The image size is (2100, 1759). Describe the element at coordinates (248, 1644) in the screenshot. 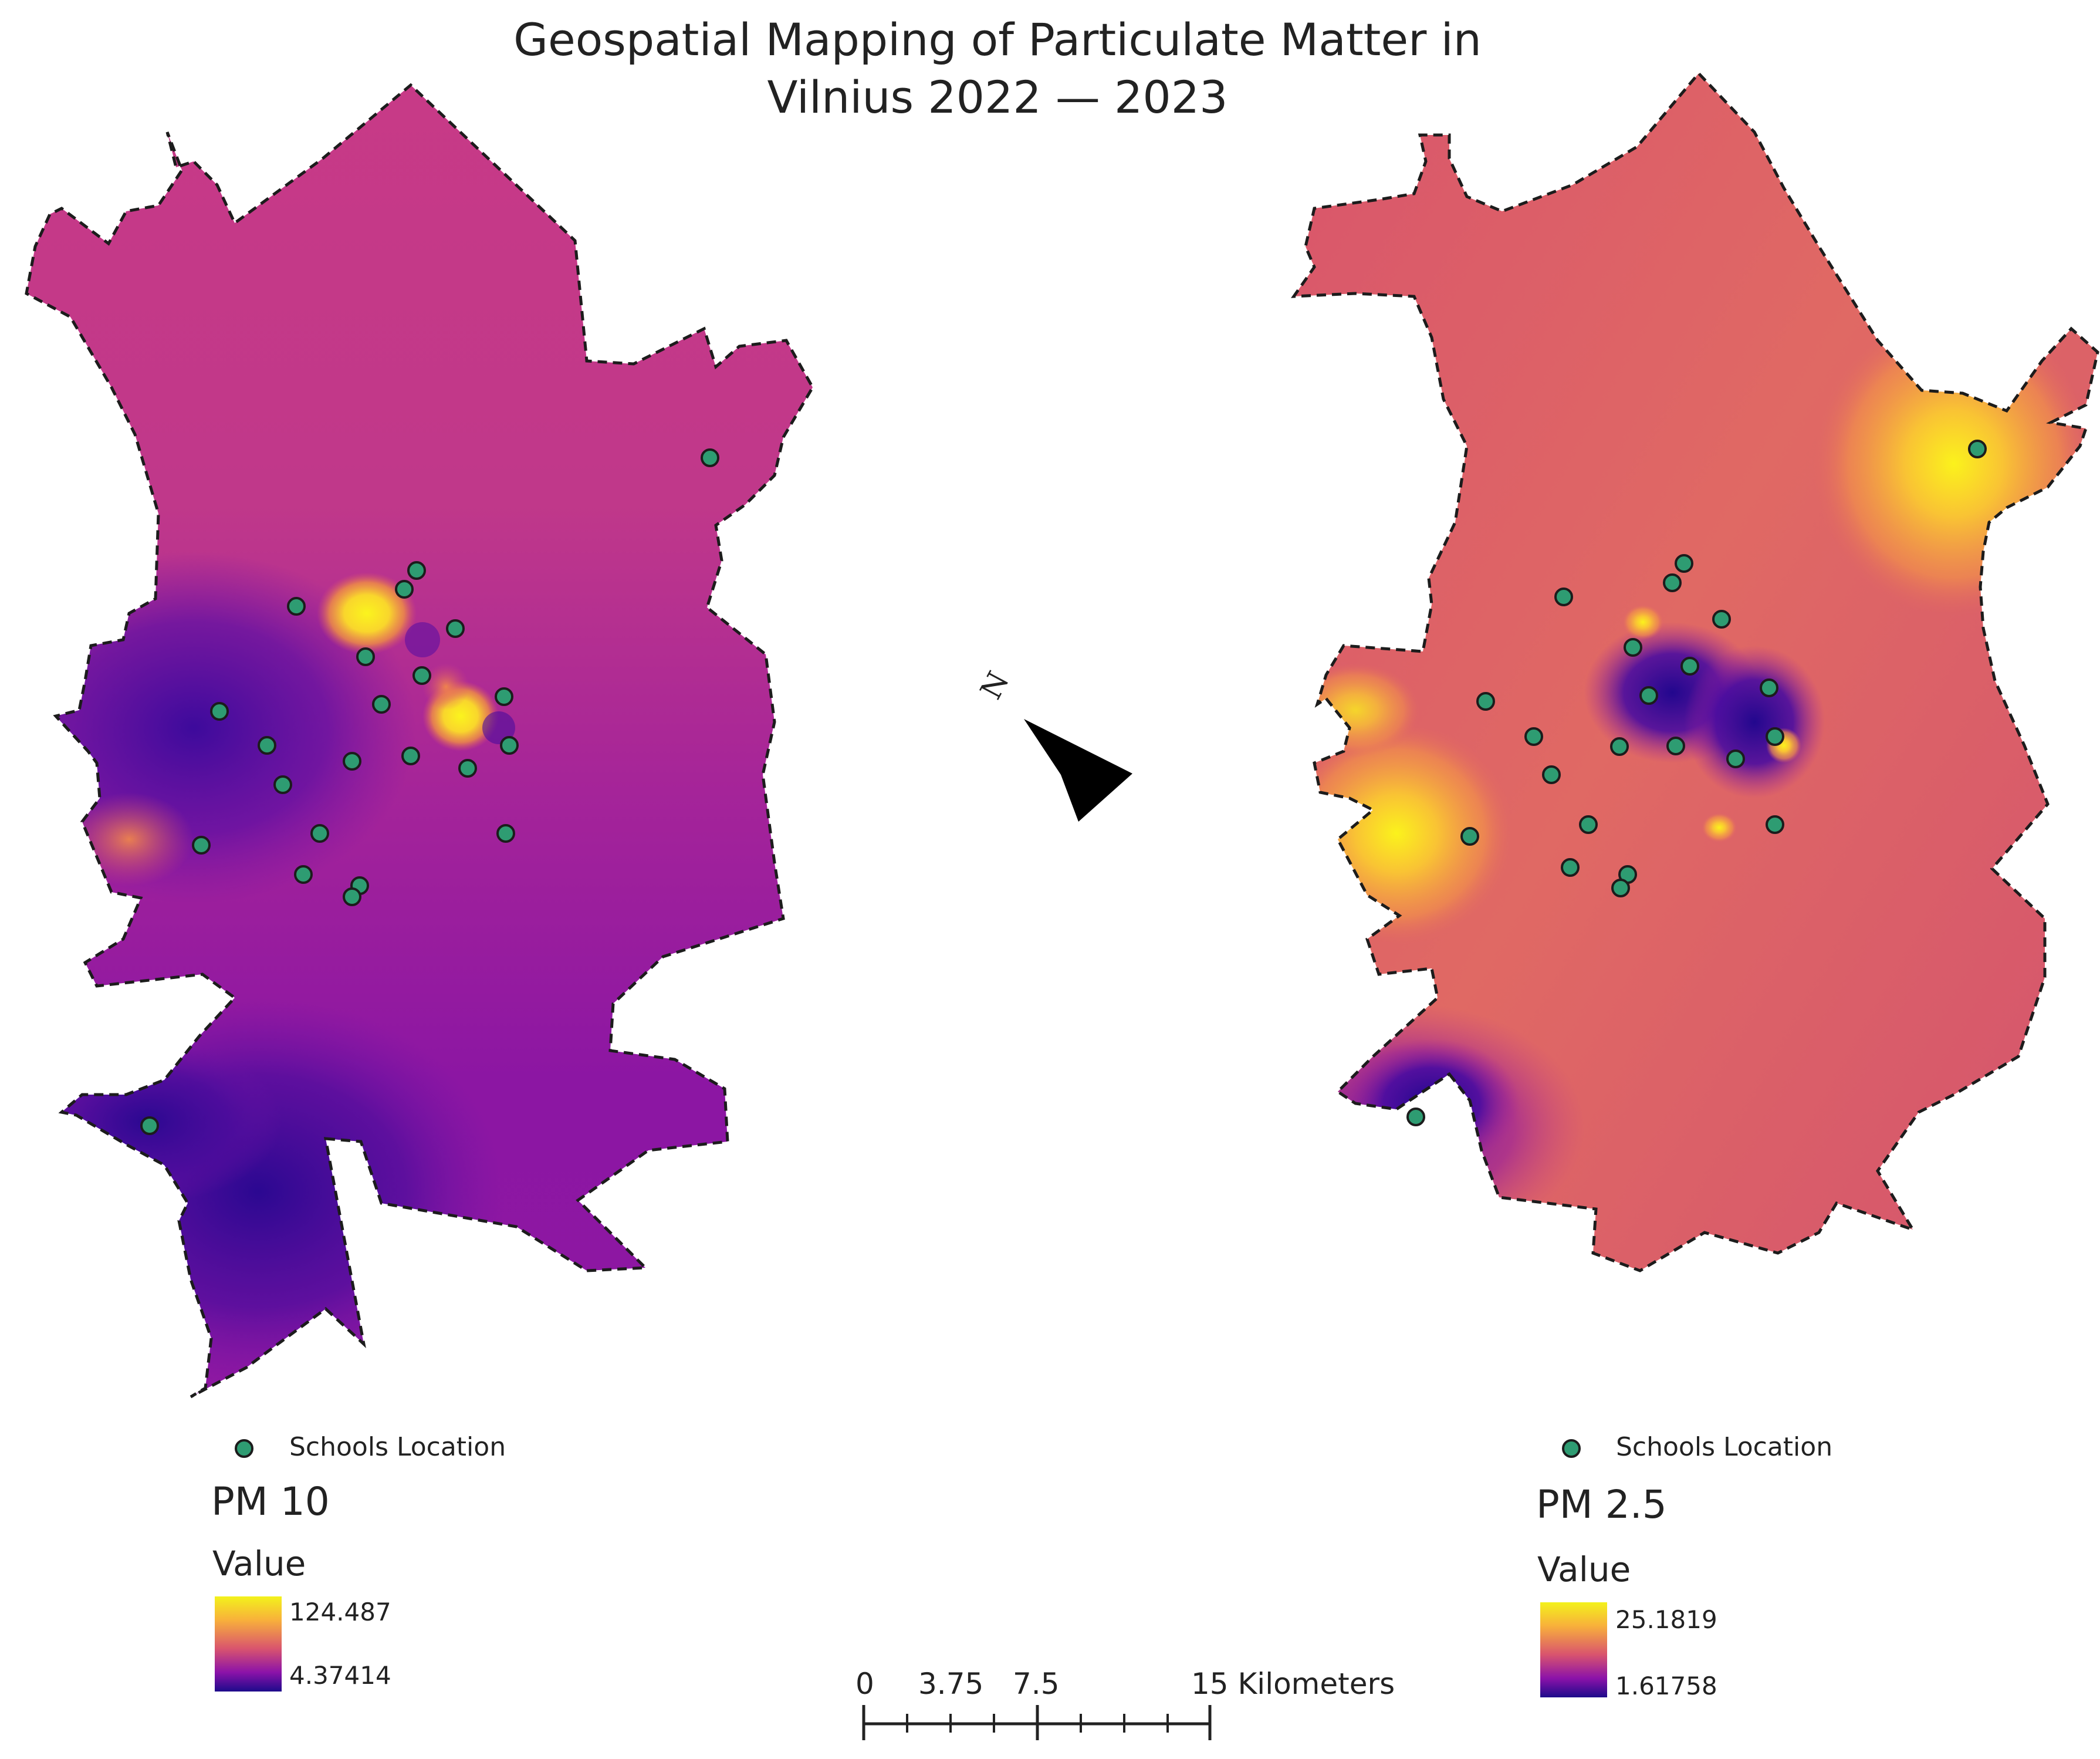

I see `pm10-color-ramp` at that location.